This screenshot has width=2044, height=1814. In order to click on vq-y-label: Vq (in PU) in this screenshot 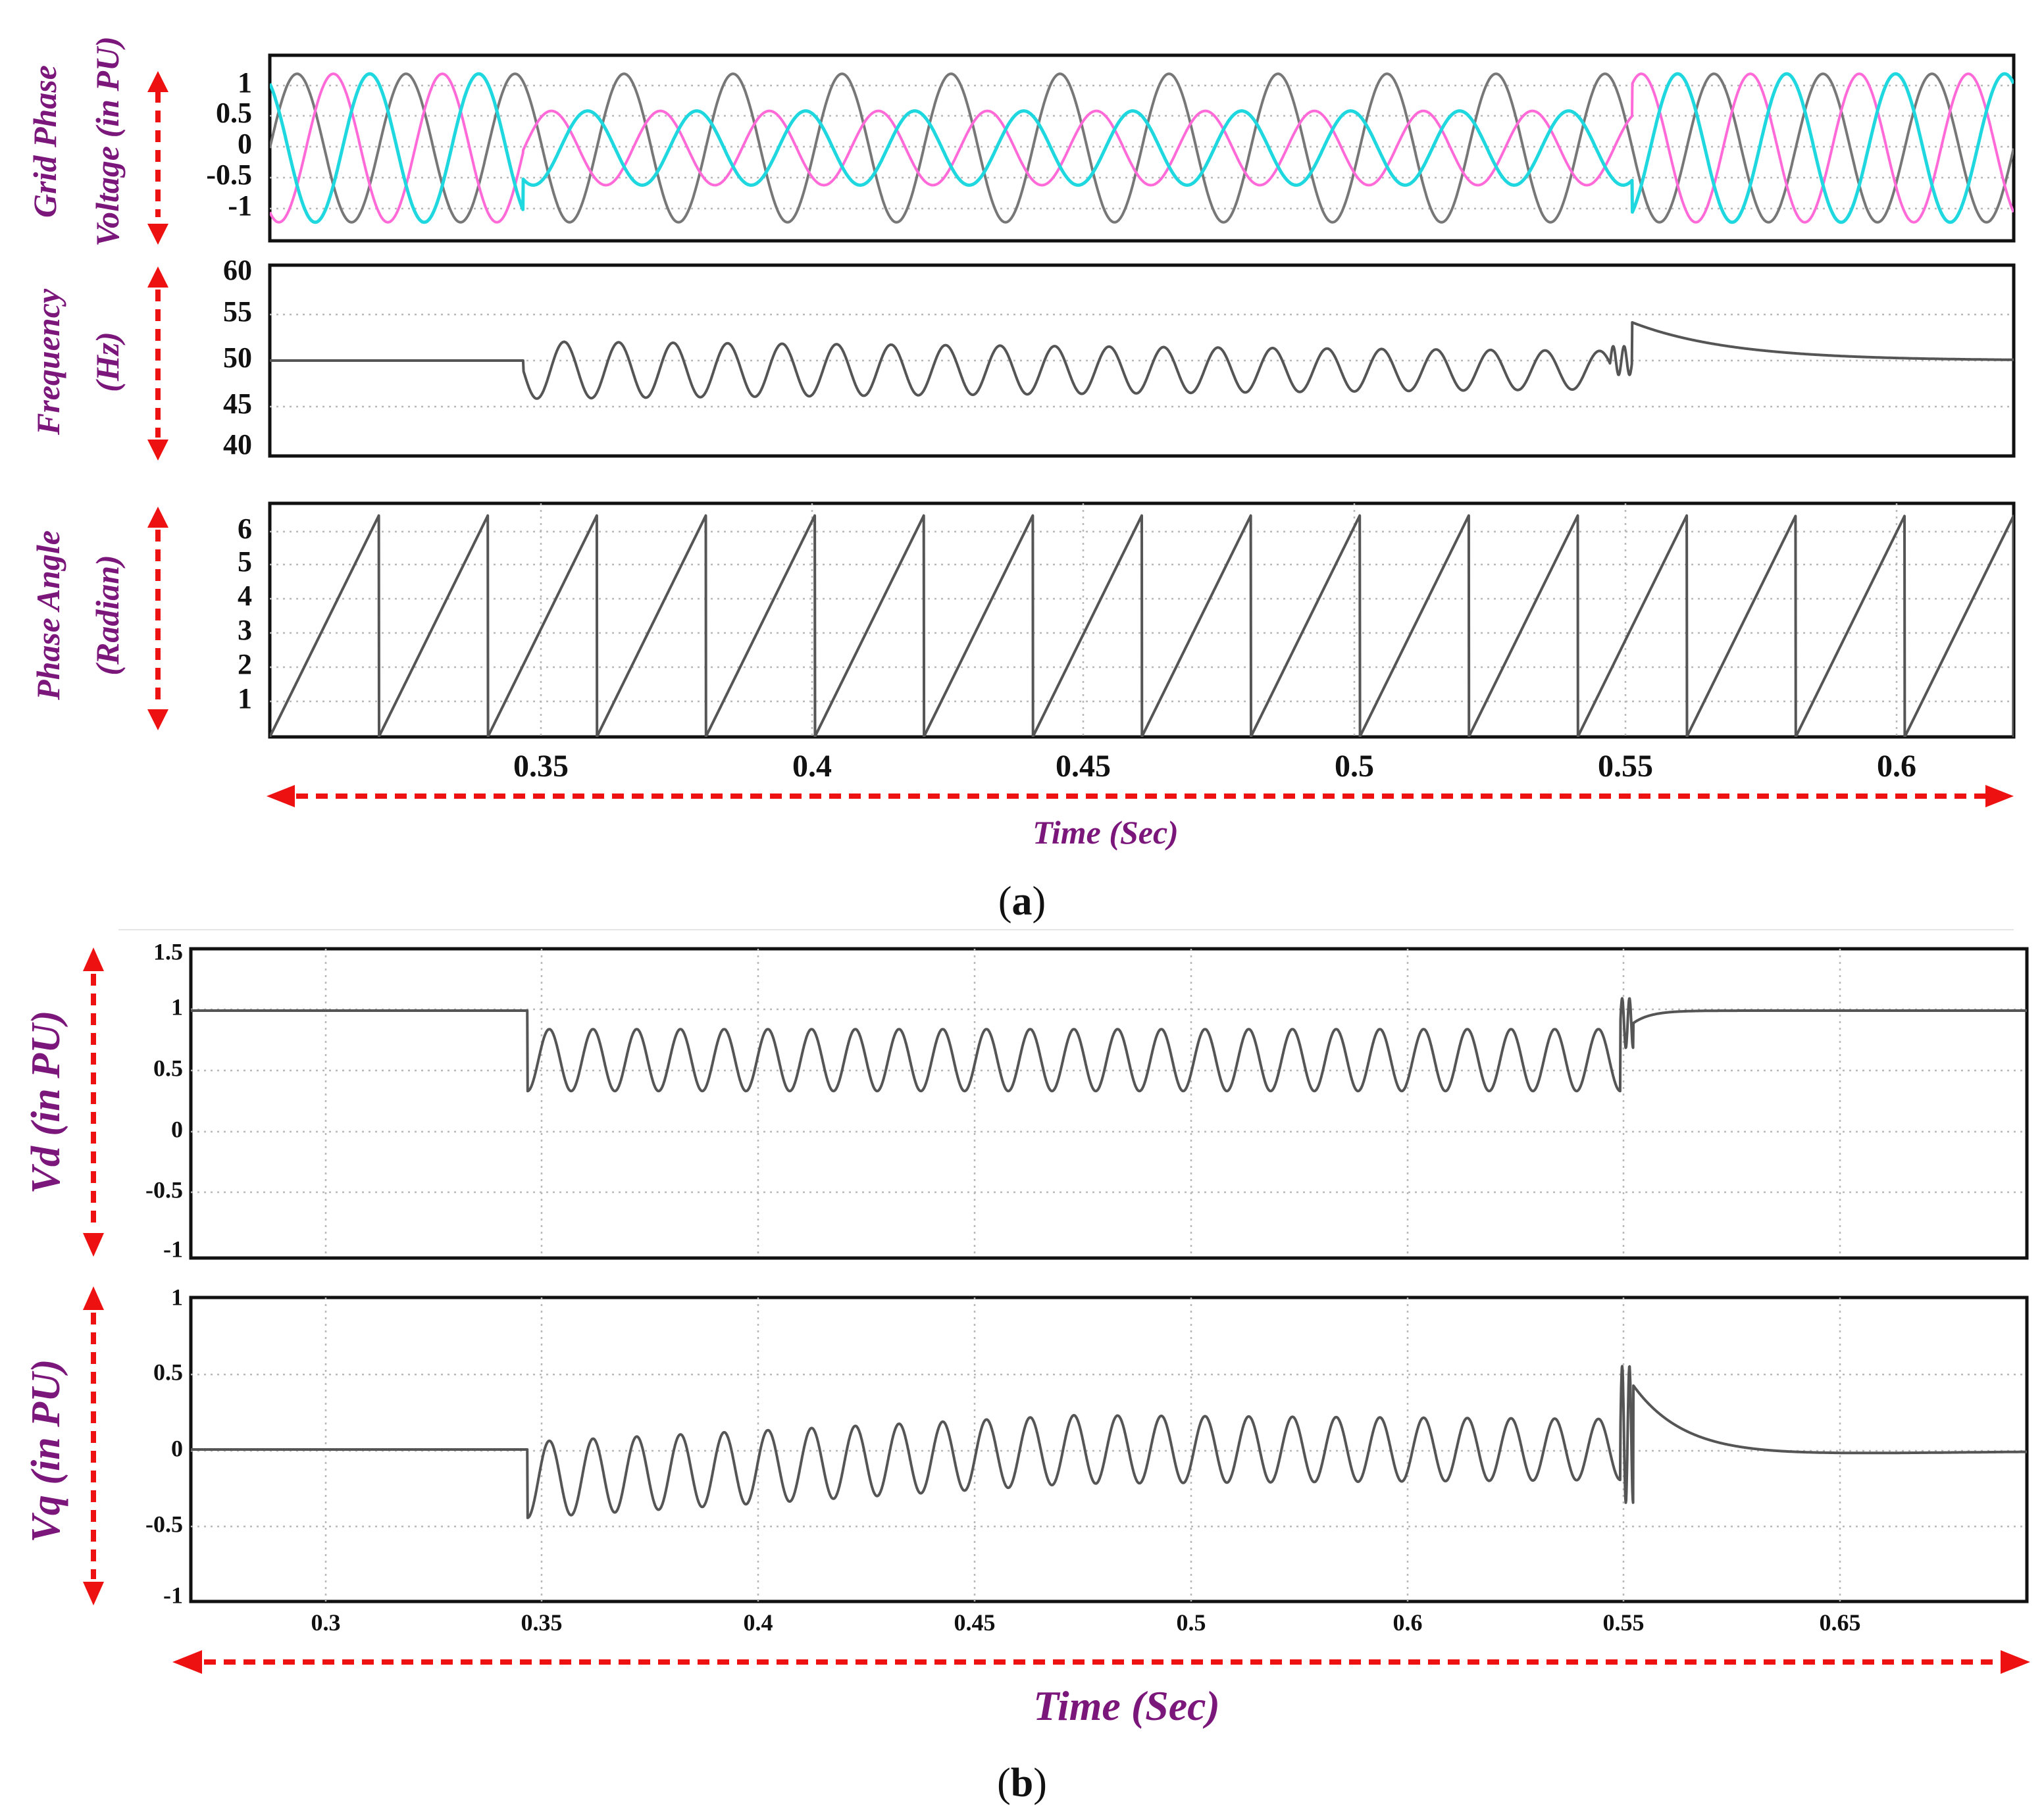, I will do `click(46, 1451)`.